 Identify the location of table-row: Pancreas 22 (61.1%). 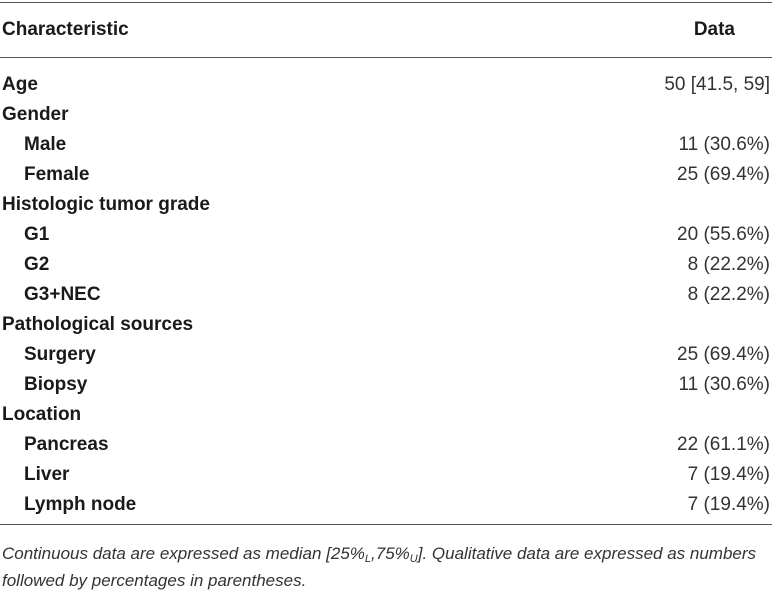
(386, 447).